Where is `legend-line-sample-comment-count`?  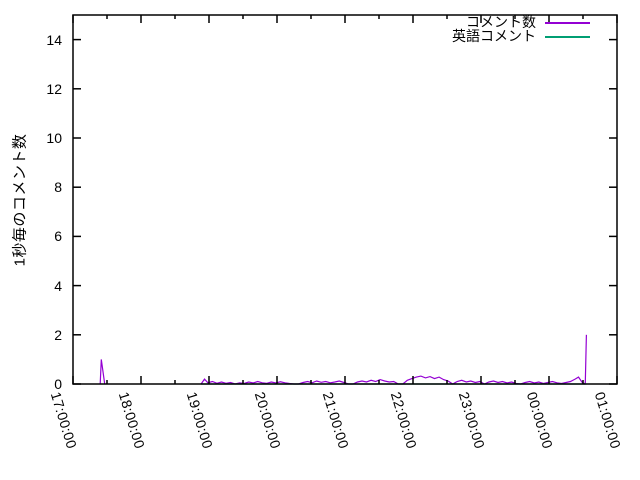 legend-line-sample-comment-count is located at coordinates (567, 22).